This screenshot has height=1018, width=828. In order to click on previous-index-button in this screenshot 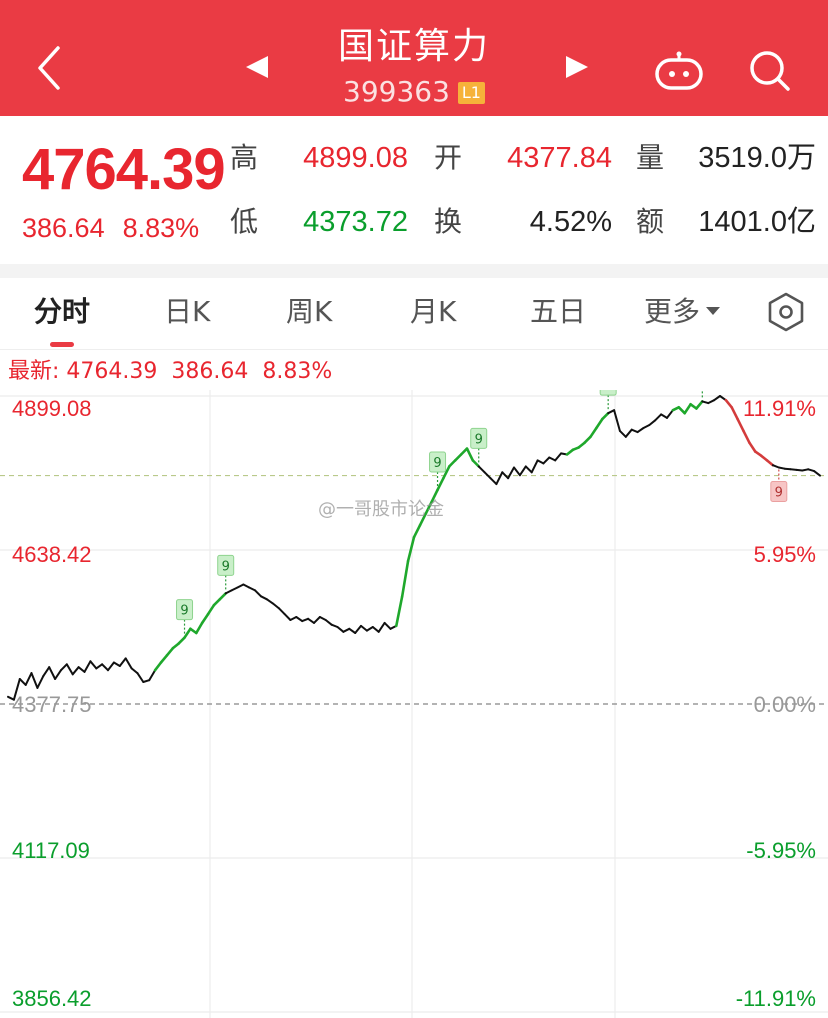, I will do `click(257, 67)`.